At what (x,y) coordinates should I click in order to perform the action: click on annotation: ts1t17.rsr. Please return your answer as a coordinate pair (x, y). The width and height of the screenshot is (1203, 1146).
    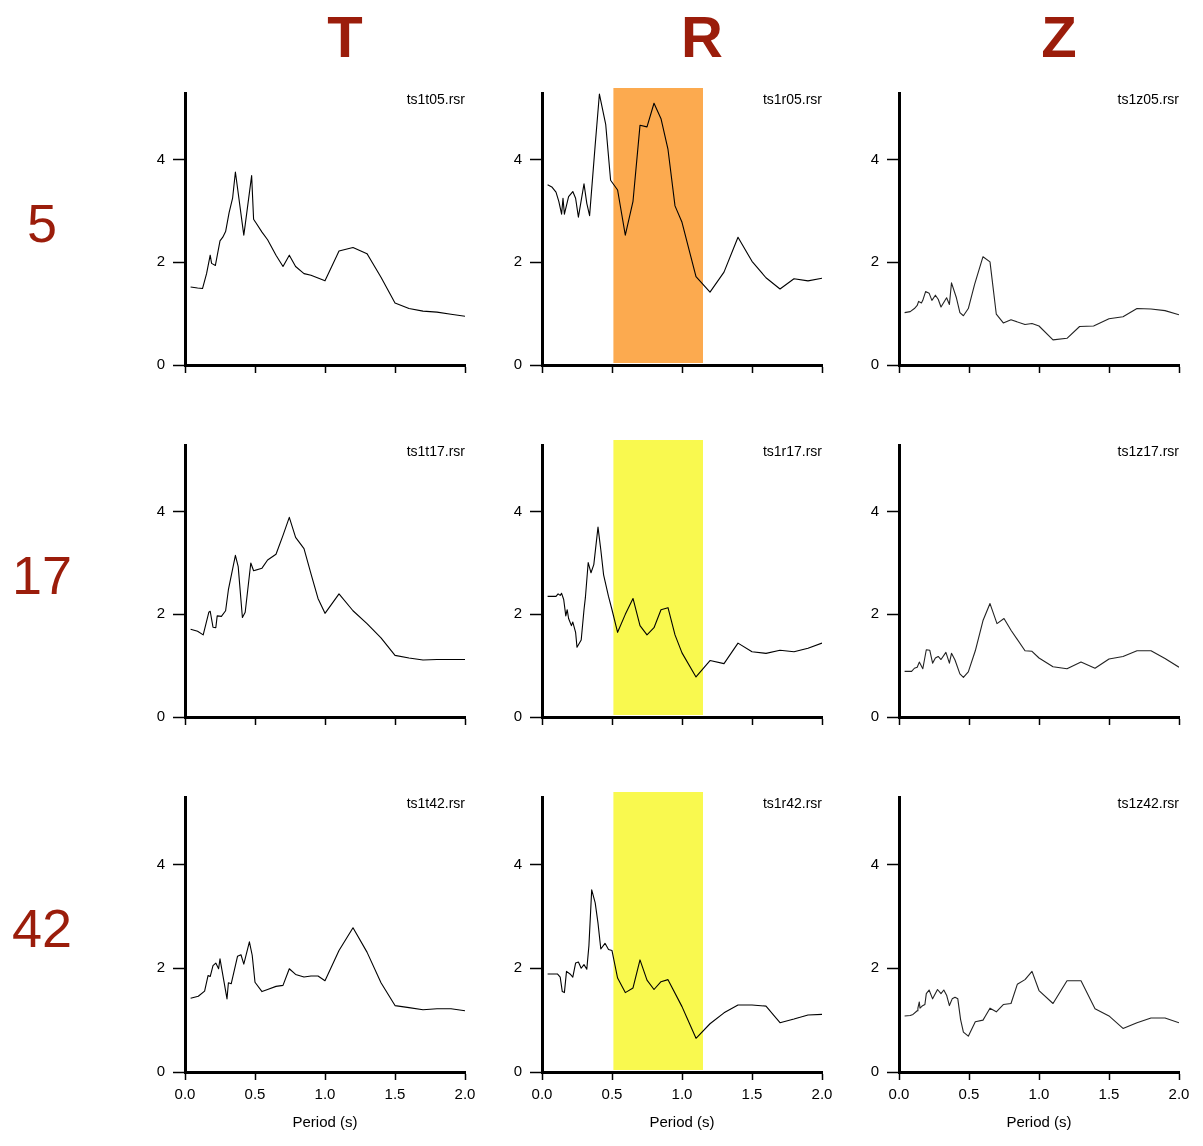
    Looking at the image, I should click on (436, 450).